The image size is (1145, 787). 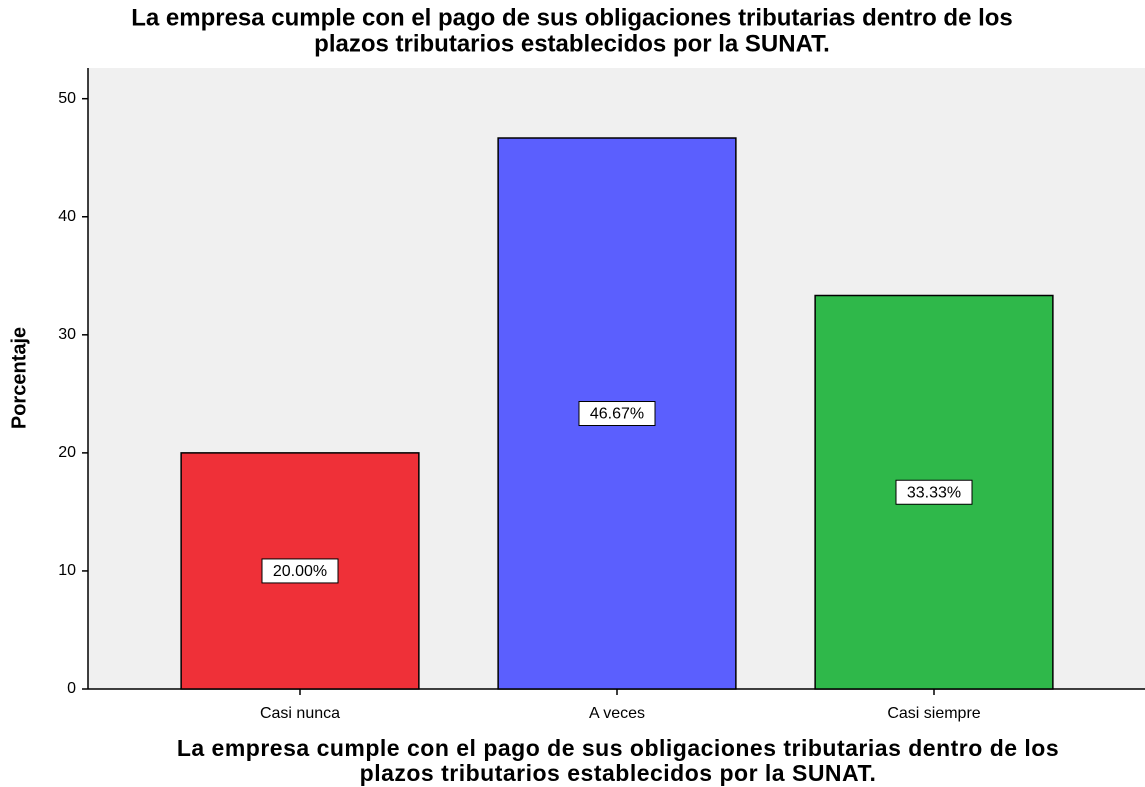 What do you see at coordinates (67, 216) in the screenshot?
I see `y-tick-label: 40` at bounding box center [67, 216].